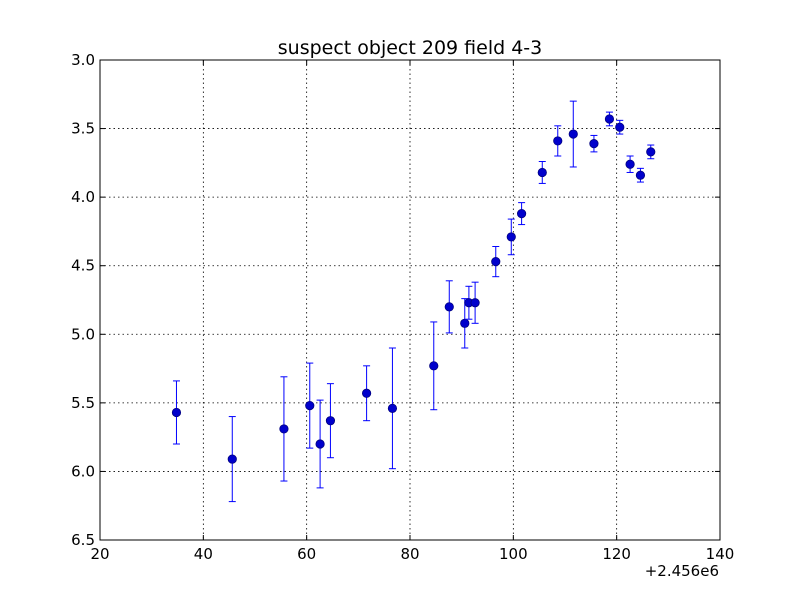 This screenshot has height=600, width=800. I want to click on x-tick-label: 80, so click(409, 554).